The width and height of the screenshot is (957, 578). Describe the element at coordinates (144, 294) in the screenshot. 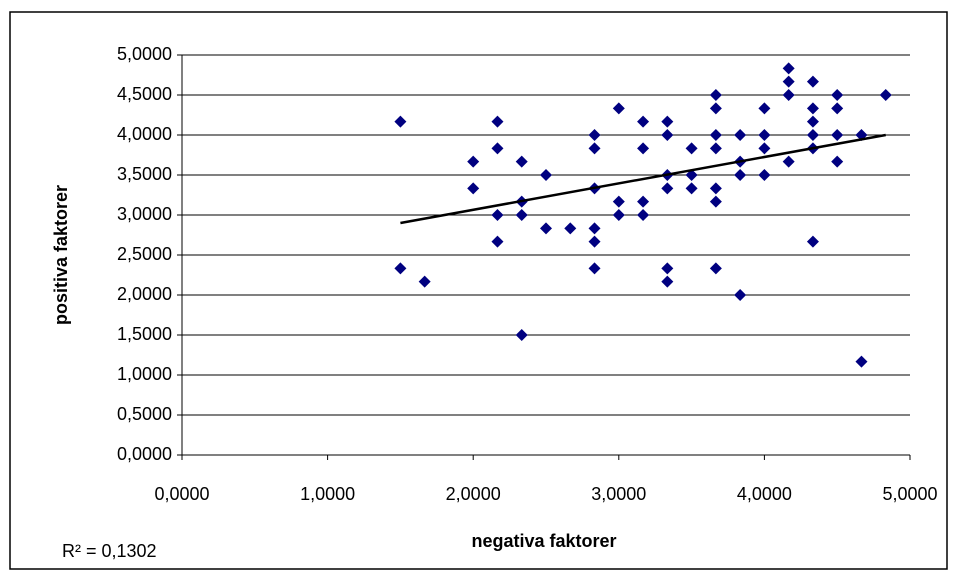

I see `y-tick-label: 2,0000` at that location.